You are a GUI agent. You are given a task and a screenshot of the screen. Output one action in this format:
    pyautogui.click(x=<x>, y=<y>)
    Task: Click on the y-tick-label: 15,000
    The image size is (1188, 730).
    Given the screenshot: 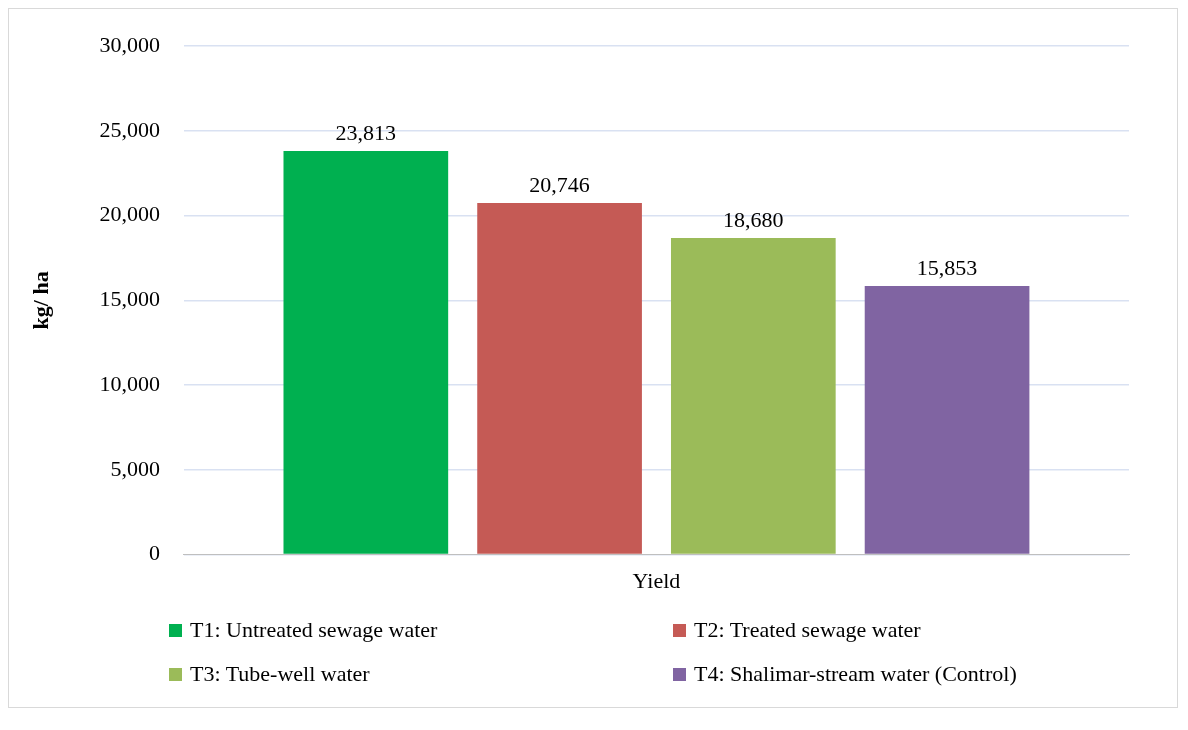 What is the action you would take?
    pyautogui.click(x=129, y=299)
    